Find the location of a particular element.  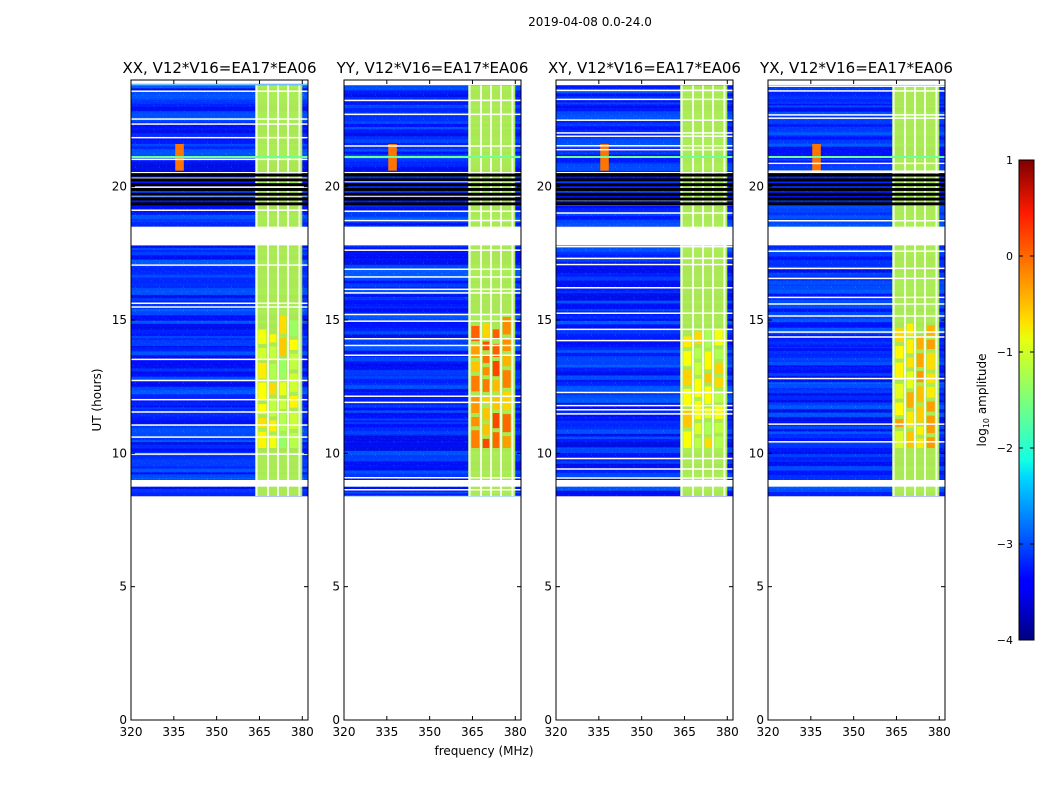

x-tick-label: 335 is located at coordinates (810, 732).